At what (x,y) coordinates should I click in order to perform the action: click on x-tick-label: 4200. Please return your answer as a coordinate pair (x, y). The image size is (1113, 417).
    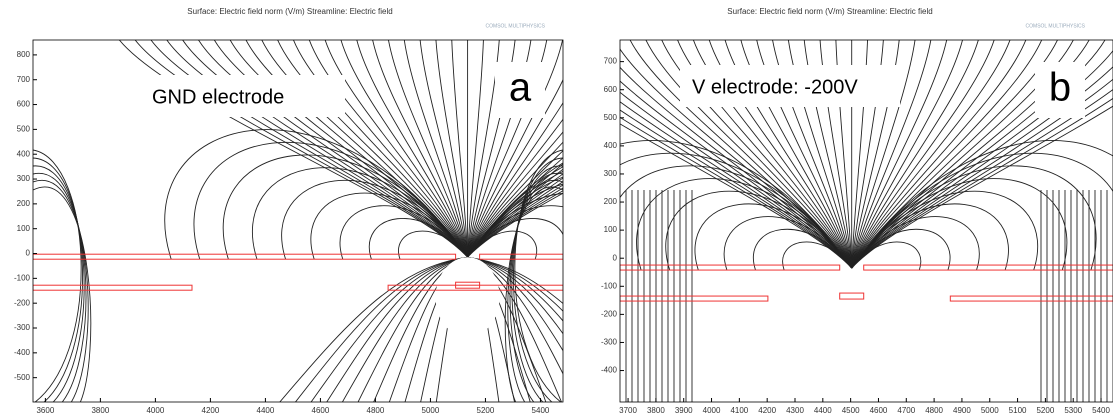
    Looking at the image, I should click on (211, 410).